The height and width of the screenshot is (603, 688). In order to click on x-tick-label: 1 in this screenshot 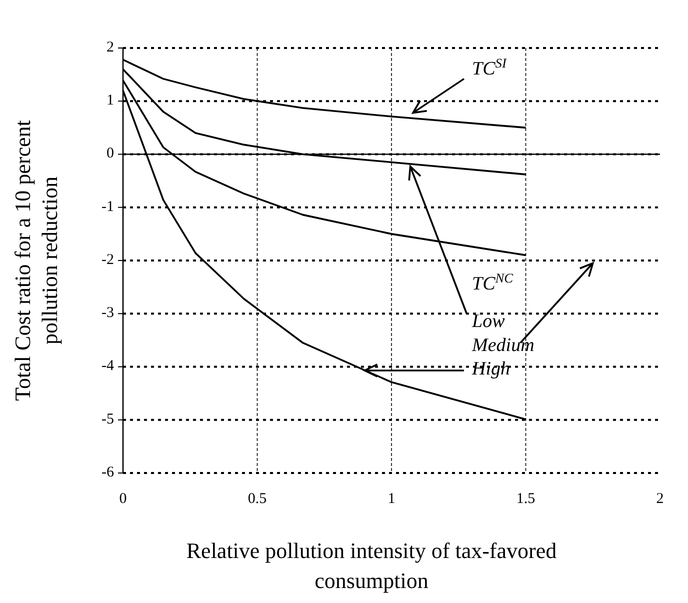, I will do `click(392, 499)`.